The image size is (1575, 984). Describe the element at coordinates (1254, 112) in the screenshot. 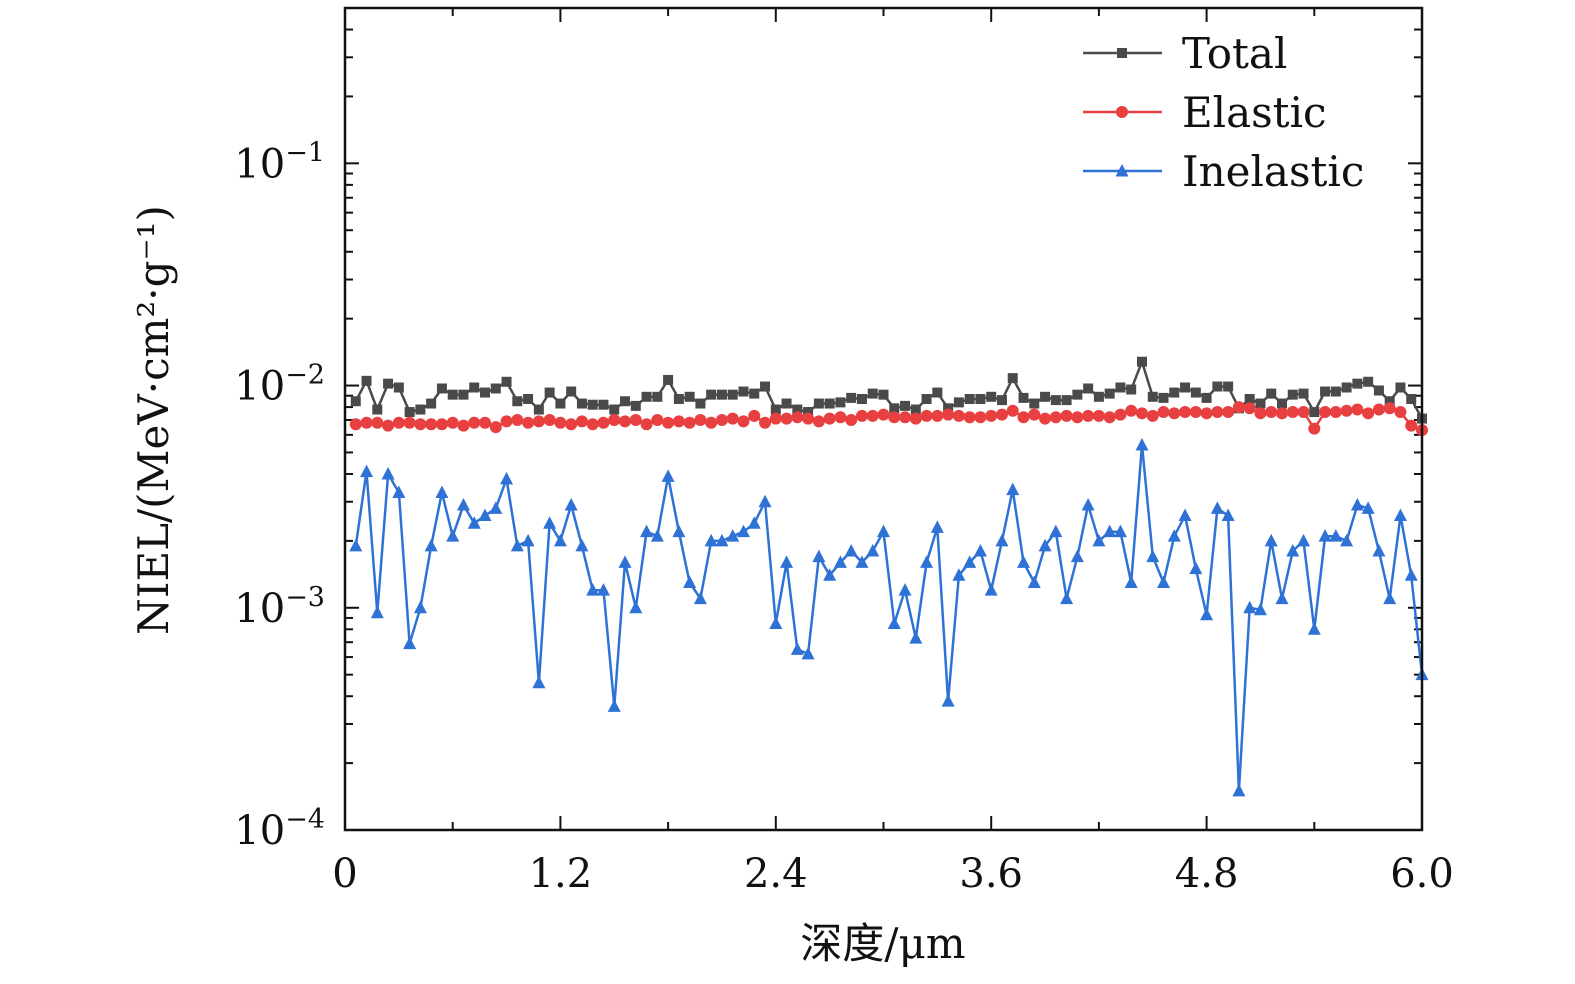

I see `legend-label-elastic: Elastic` at that location.